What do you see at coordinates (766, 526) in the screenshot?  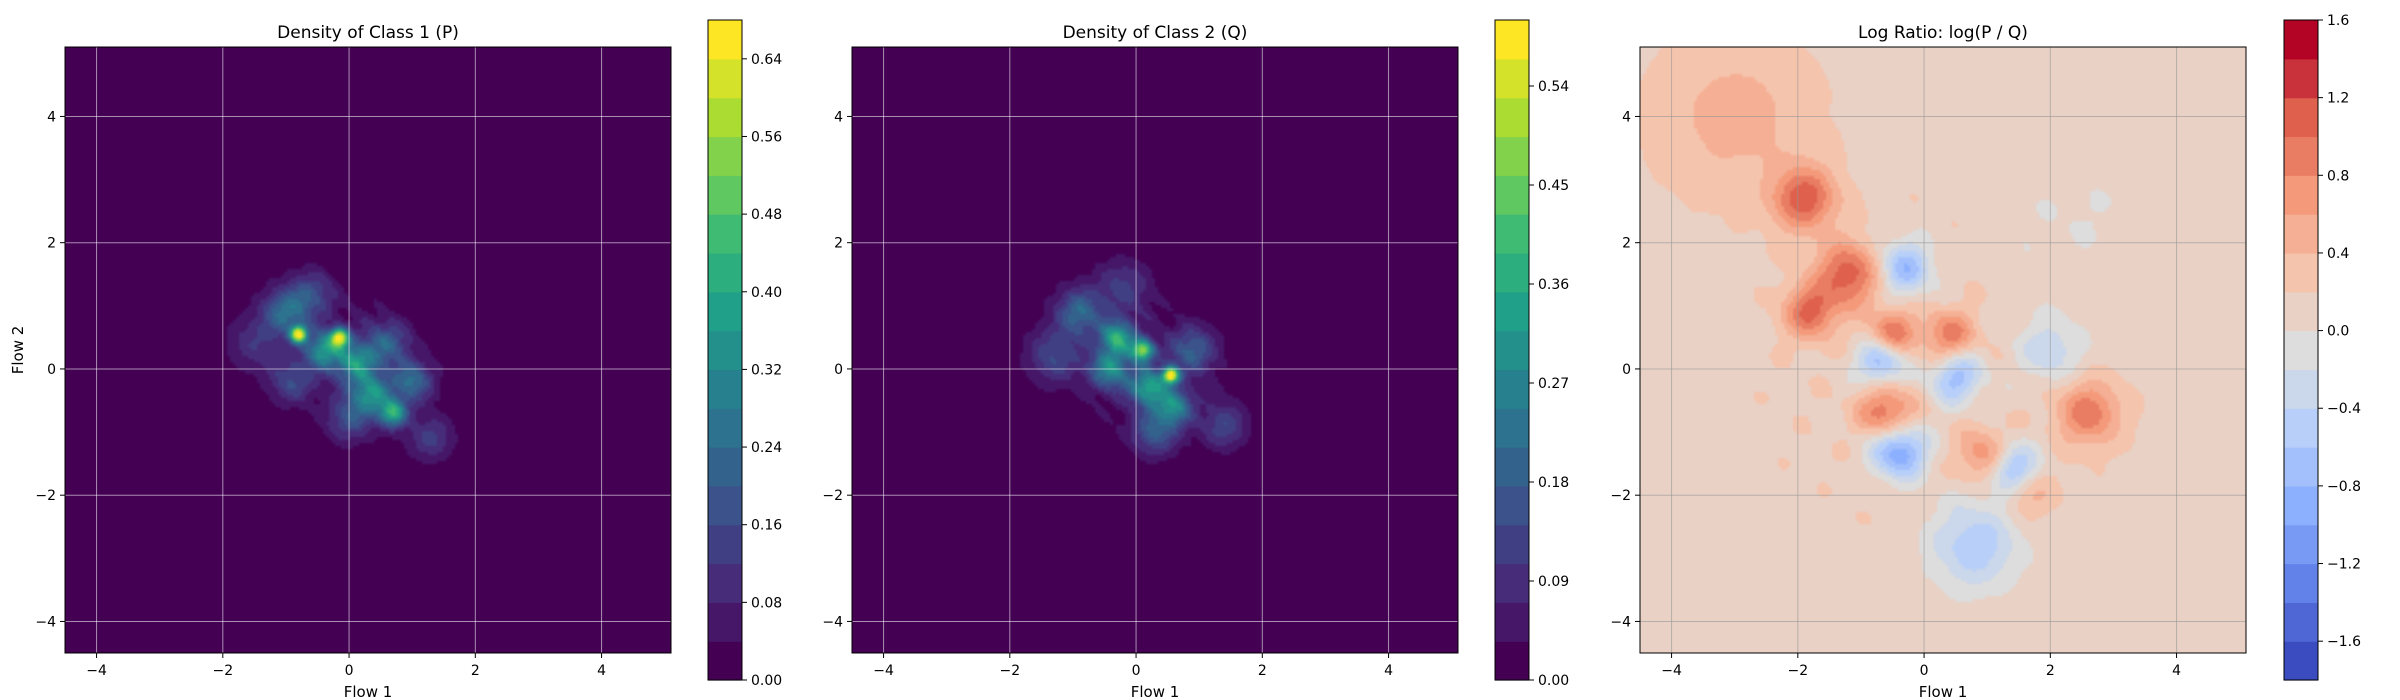 I see `colorbar-tick-label: 0.16` at bounding box center [766, 526].